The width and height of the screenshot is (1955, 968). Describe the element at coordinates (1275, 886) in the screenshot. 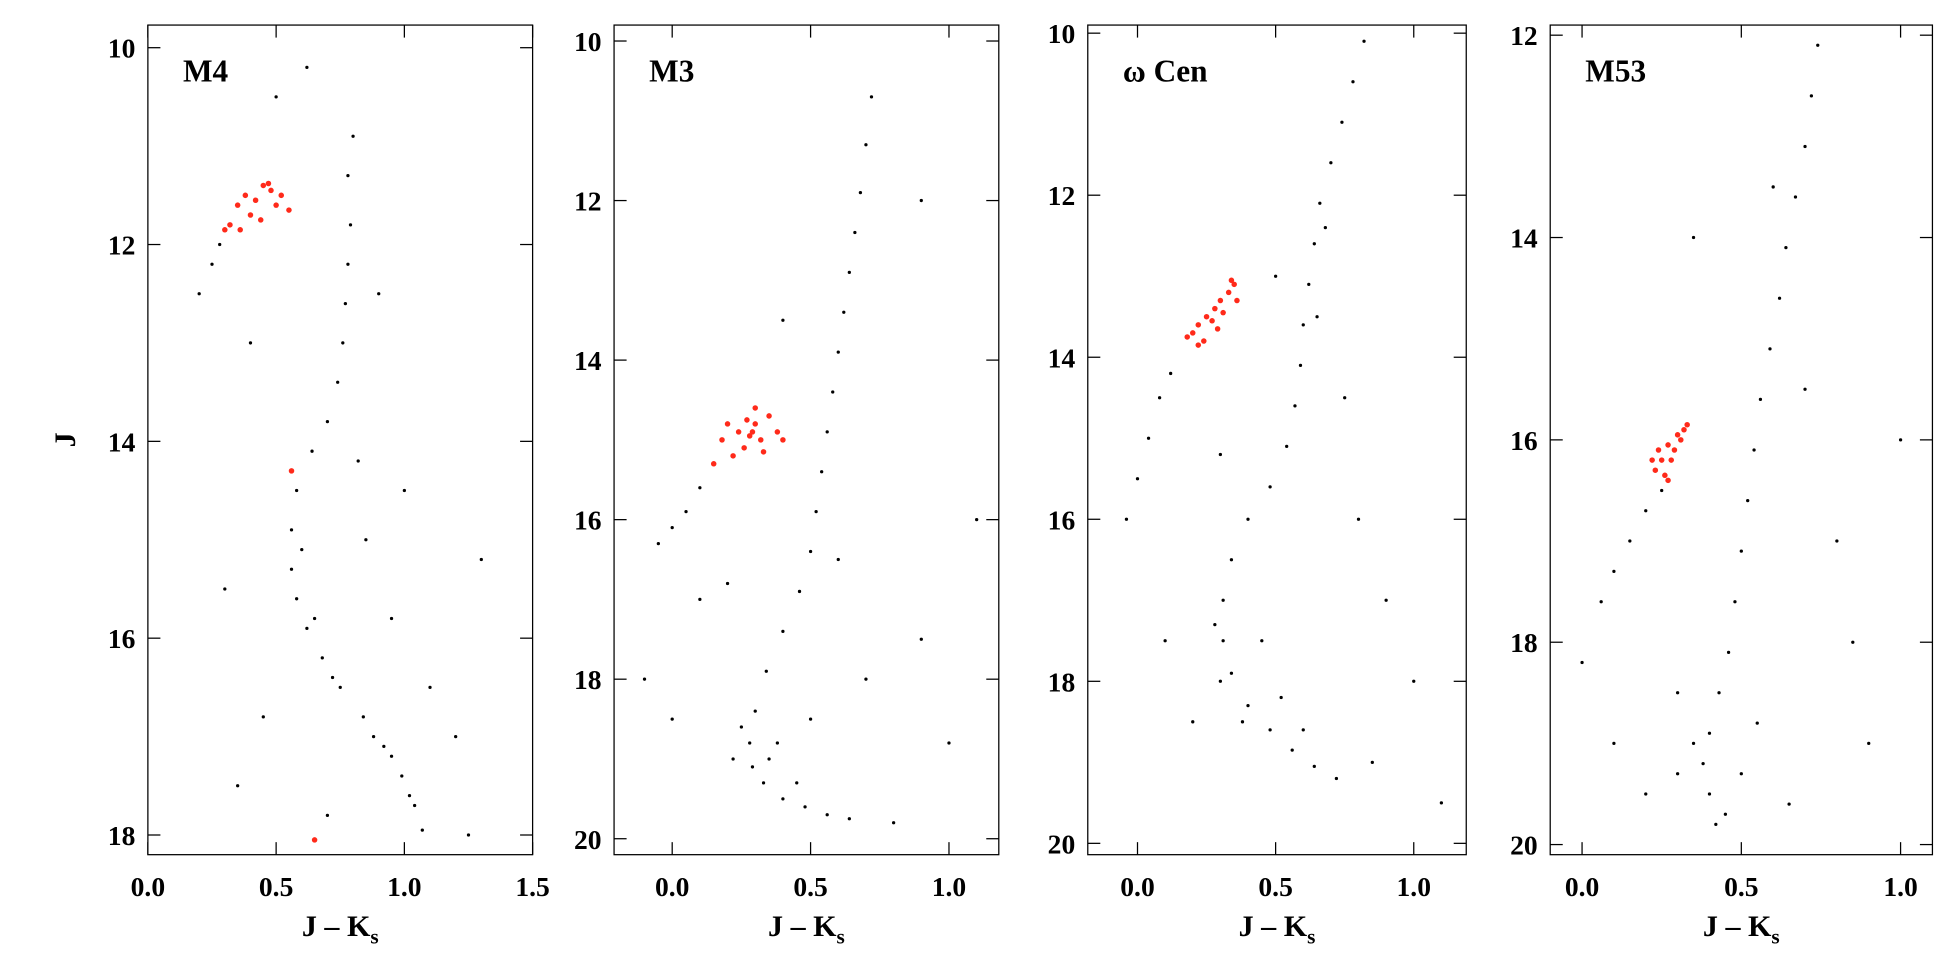

I see `x-tick-label: 0.5` at that location.